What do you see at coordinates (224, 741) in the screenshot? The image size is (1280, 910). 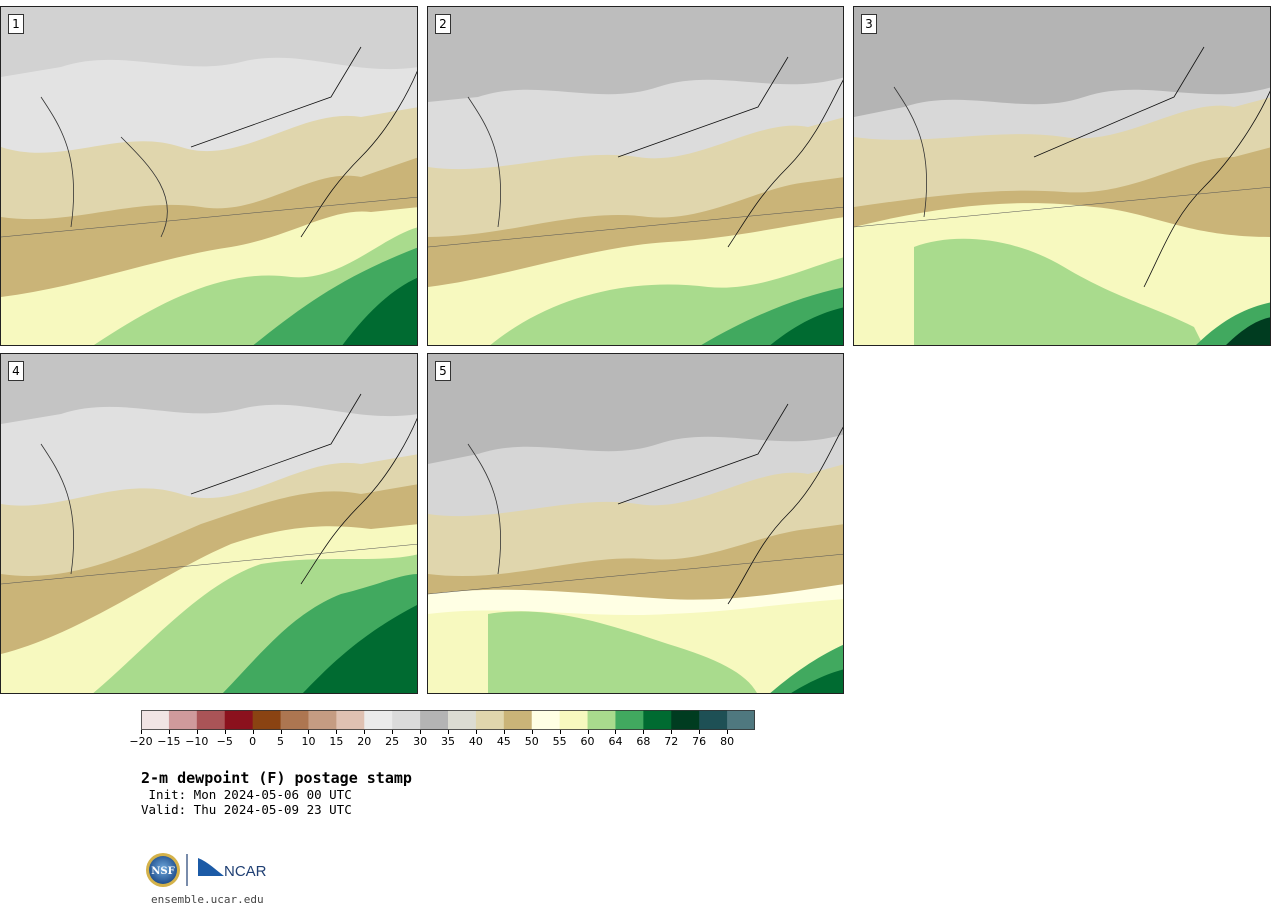 I see `colorbar-tick-label: −5` at bounding box center [224, 741].